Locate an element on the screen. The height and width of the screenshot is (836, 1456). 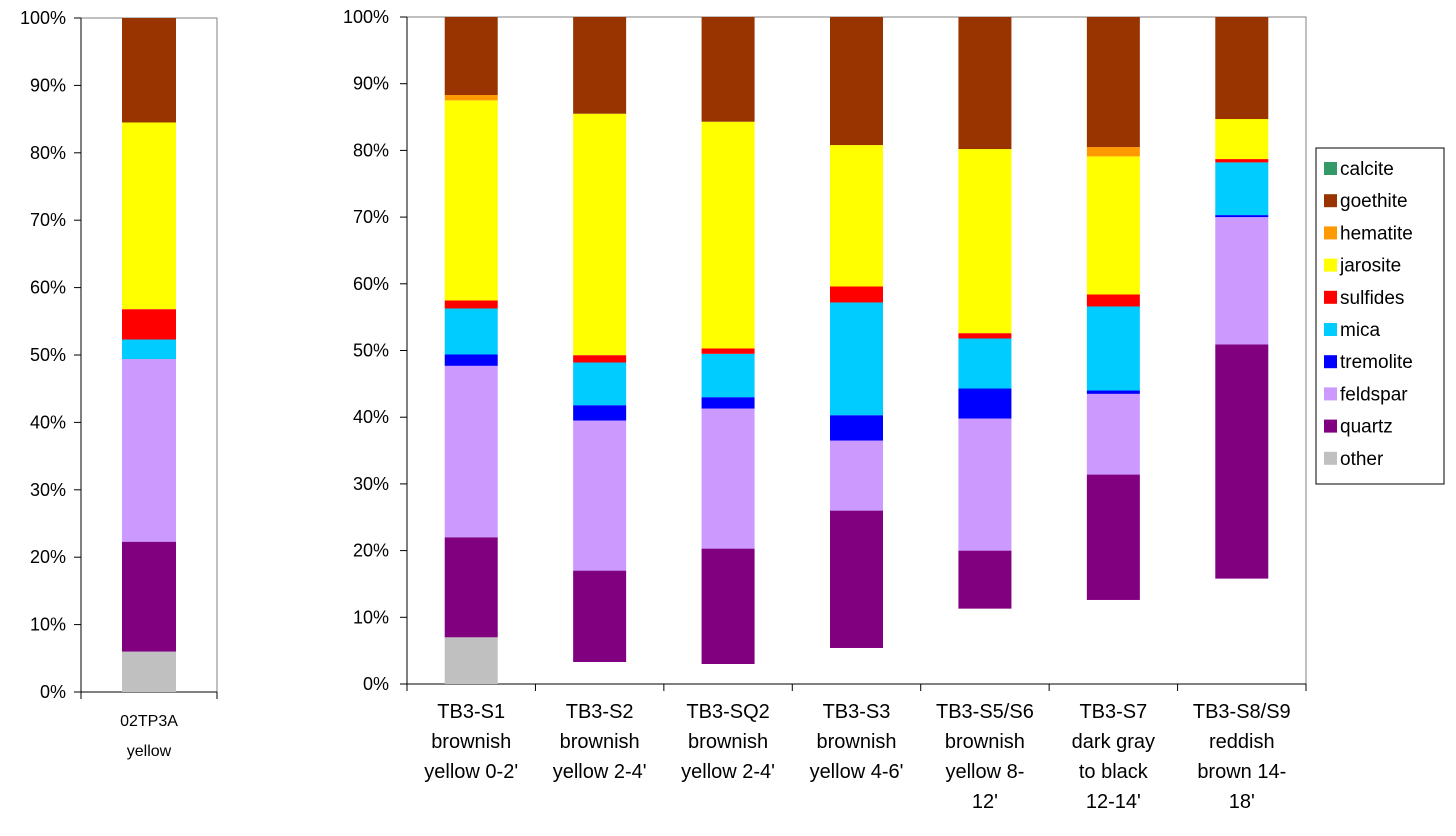
x-category-label: TB3-SQ2 is located at coordinates (727, 712).